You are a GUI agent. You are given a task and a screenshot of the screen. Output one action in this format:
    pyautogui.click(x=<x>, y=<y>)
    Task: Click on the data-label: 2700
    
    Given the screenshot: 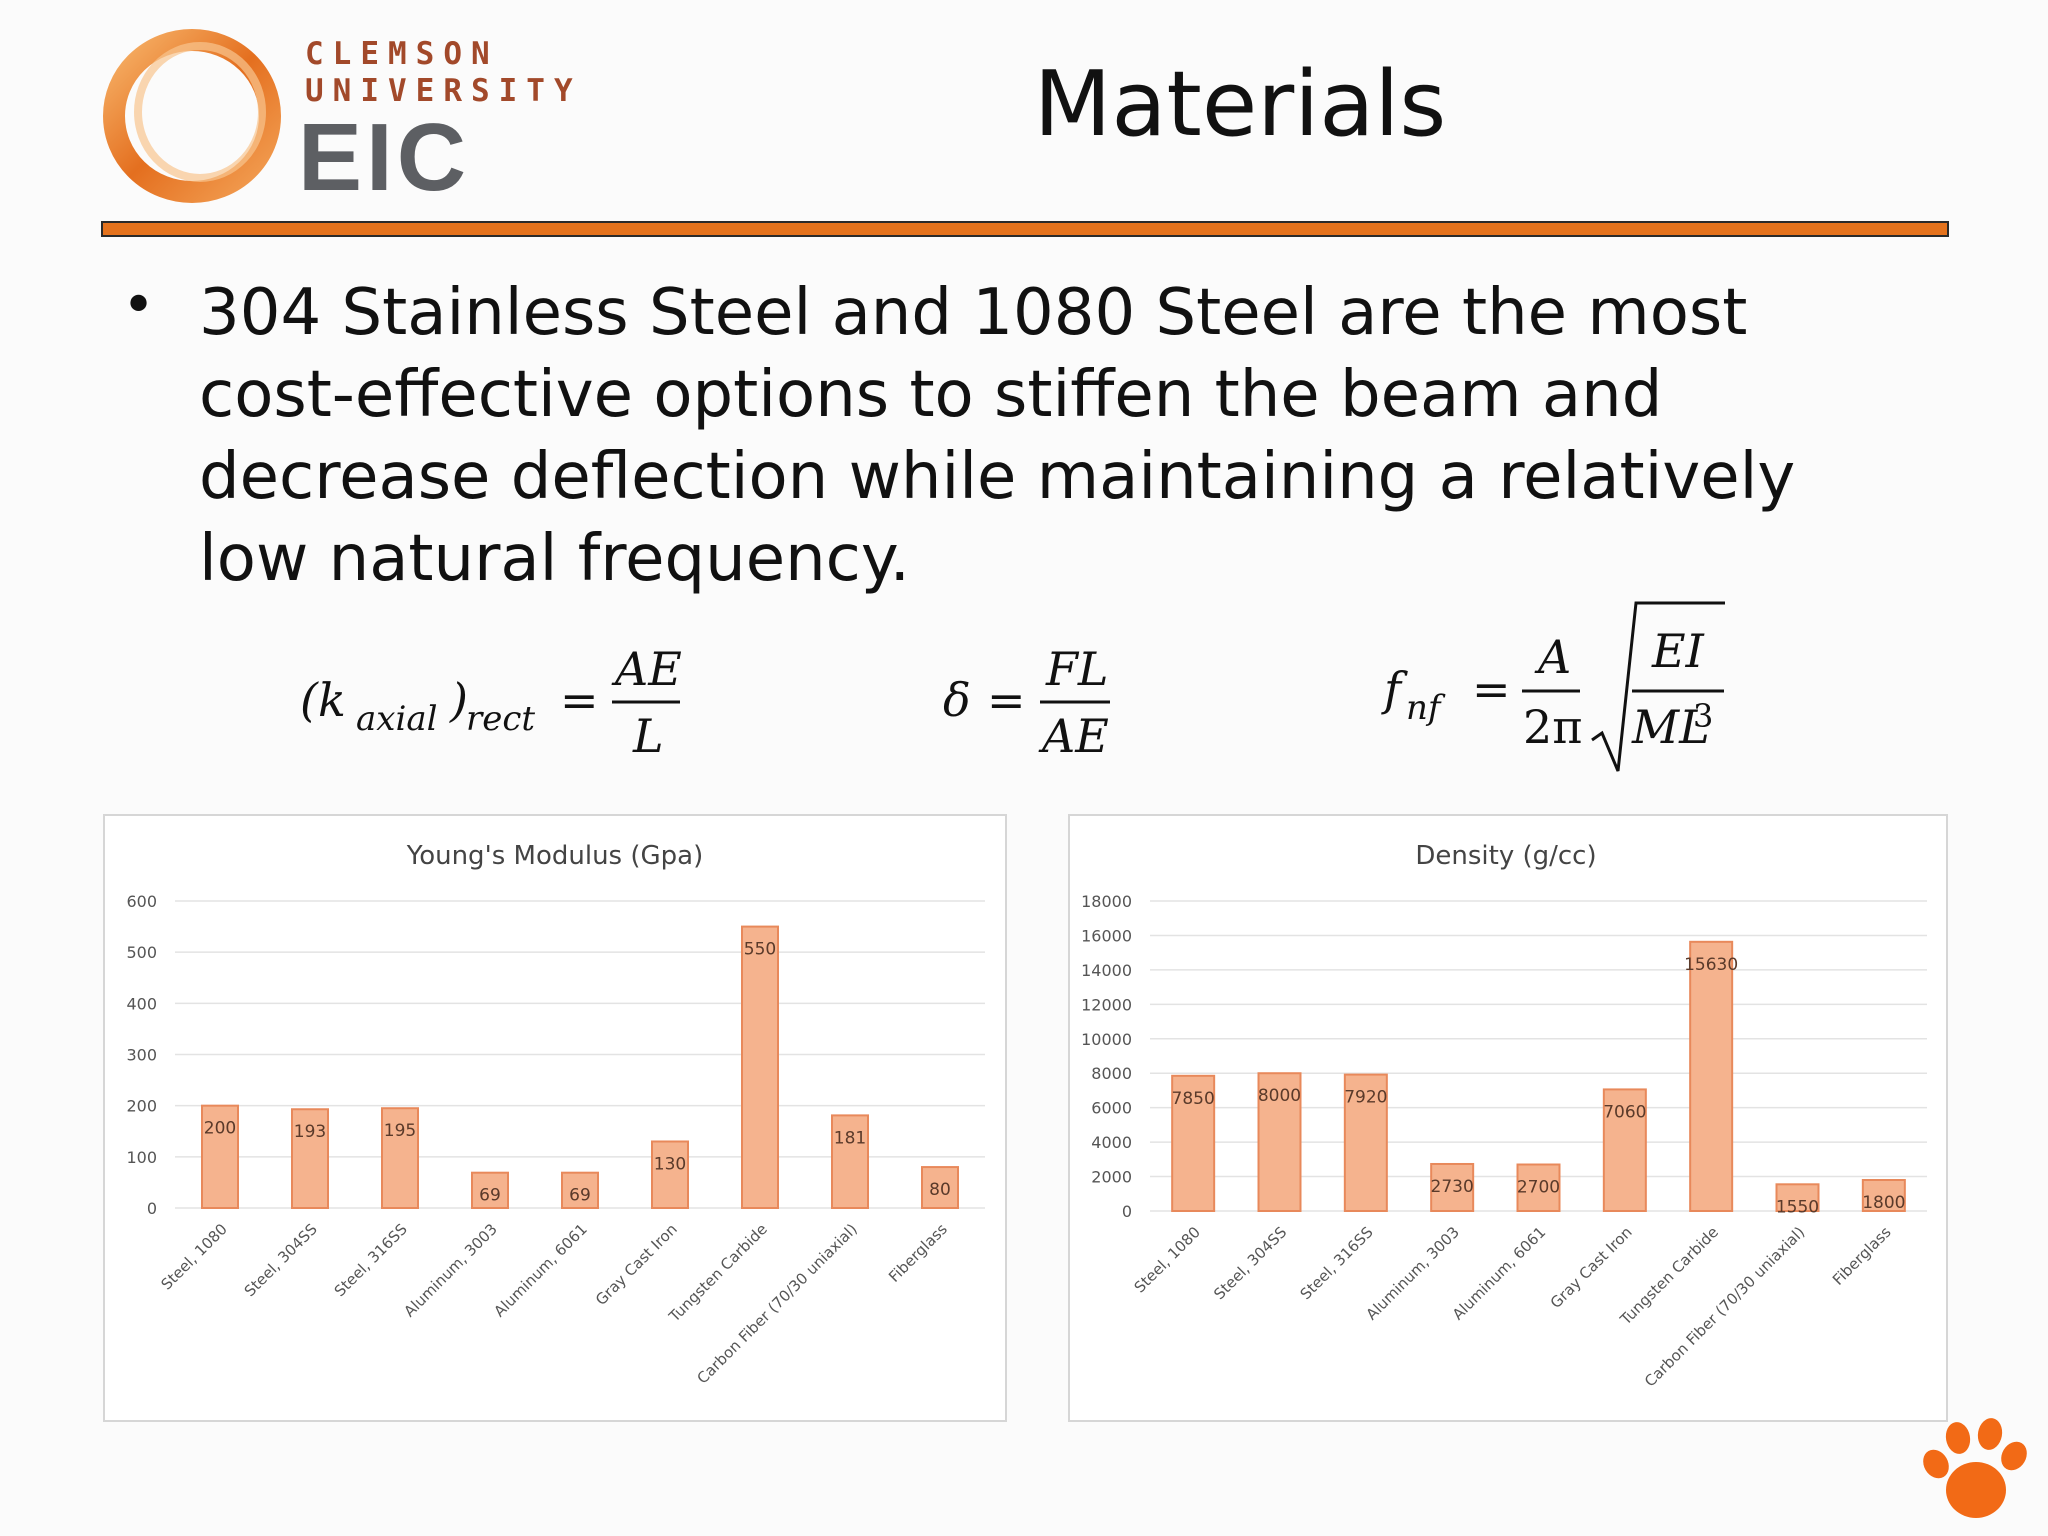 What is the action you would take?
    pyautogui.click(x=1538, y=1188)
    